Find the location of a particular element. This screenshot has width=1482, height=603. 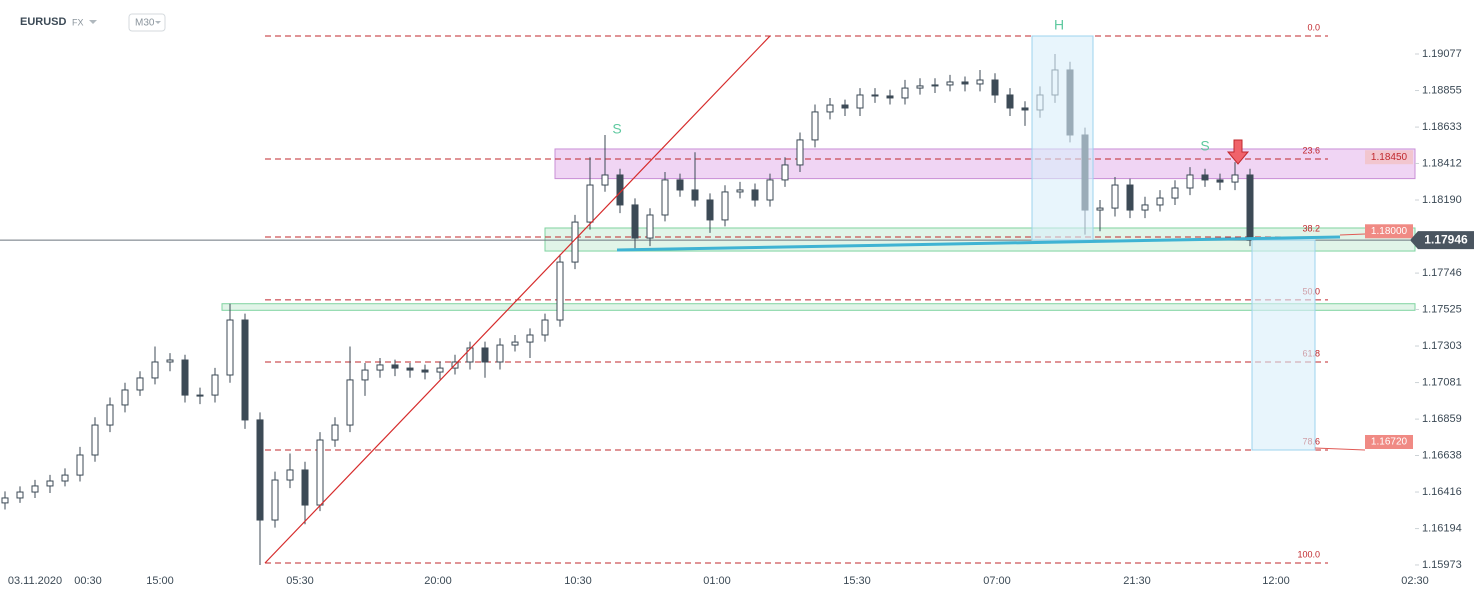

x-tick-label: 12:00 is located at coordinates (1276, 581).